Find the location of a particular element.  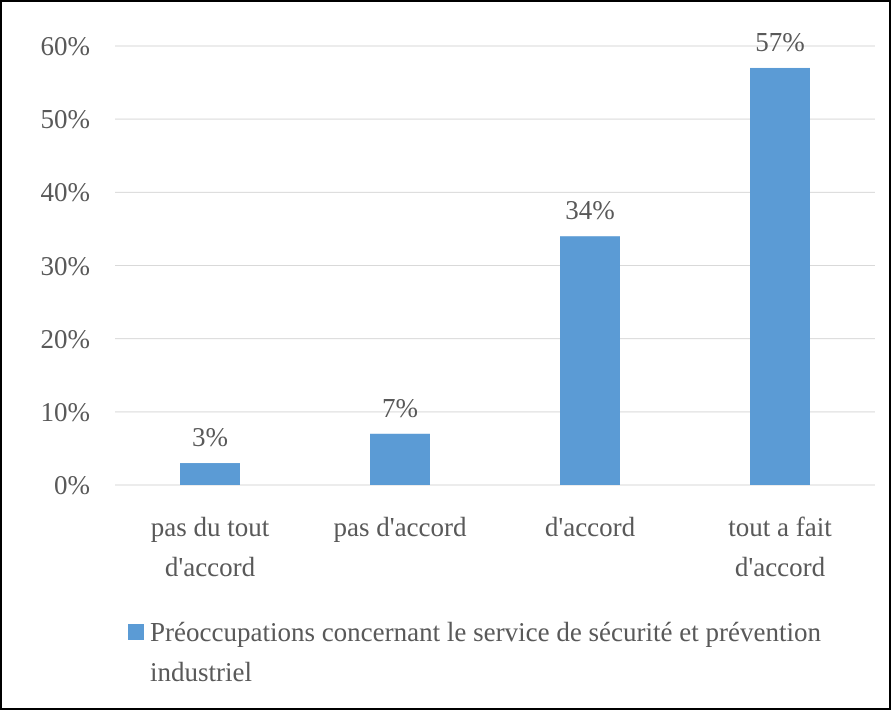

y-tick-label: 0% is located at coordinates (72, 485).